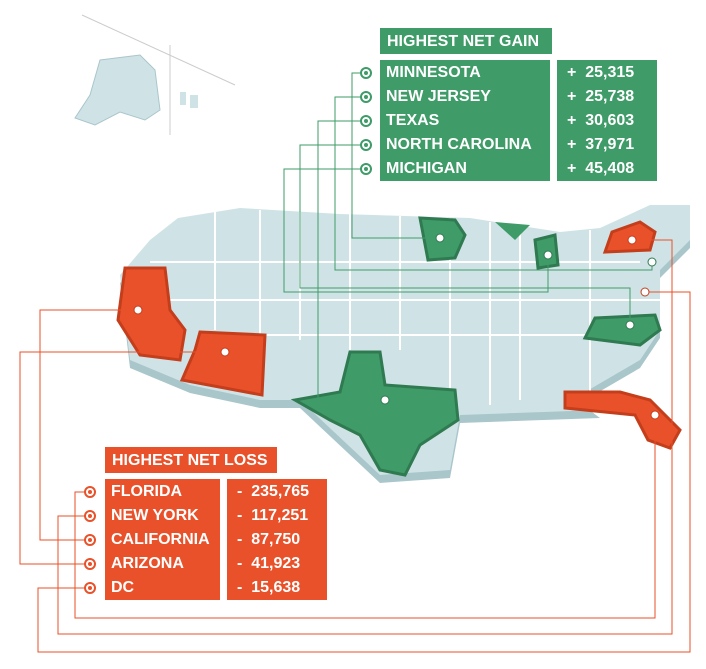 The image size is (706, 669). Describe the element at coordinates (433, 72) in the screenshot. I see `state-name: MINNESOTA` at that location.